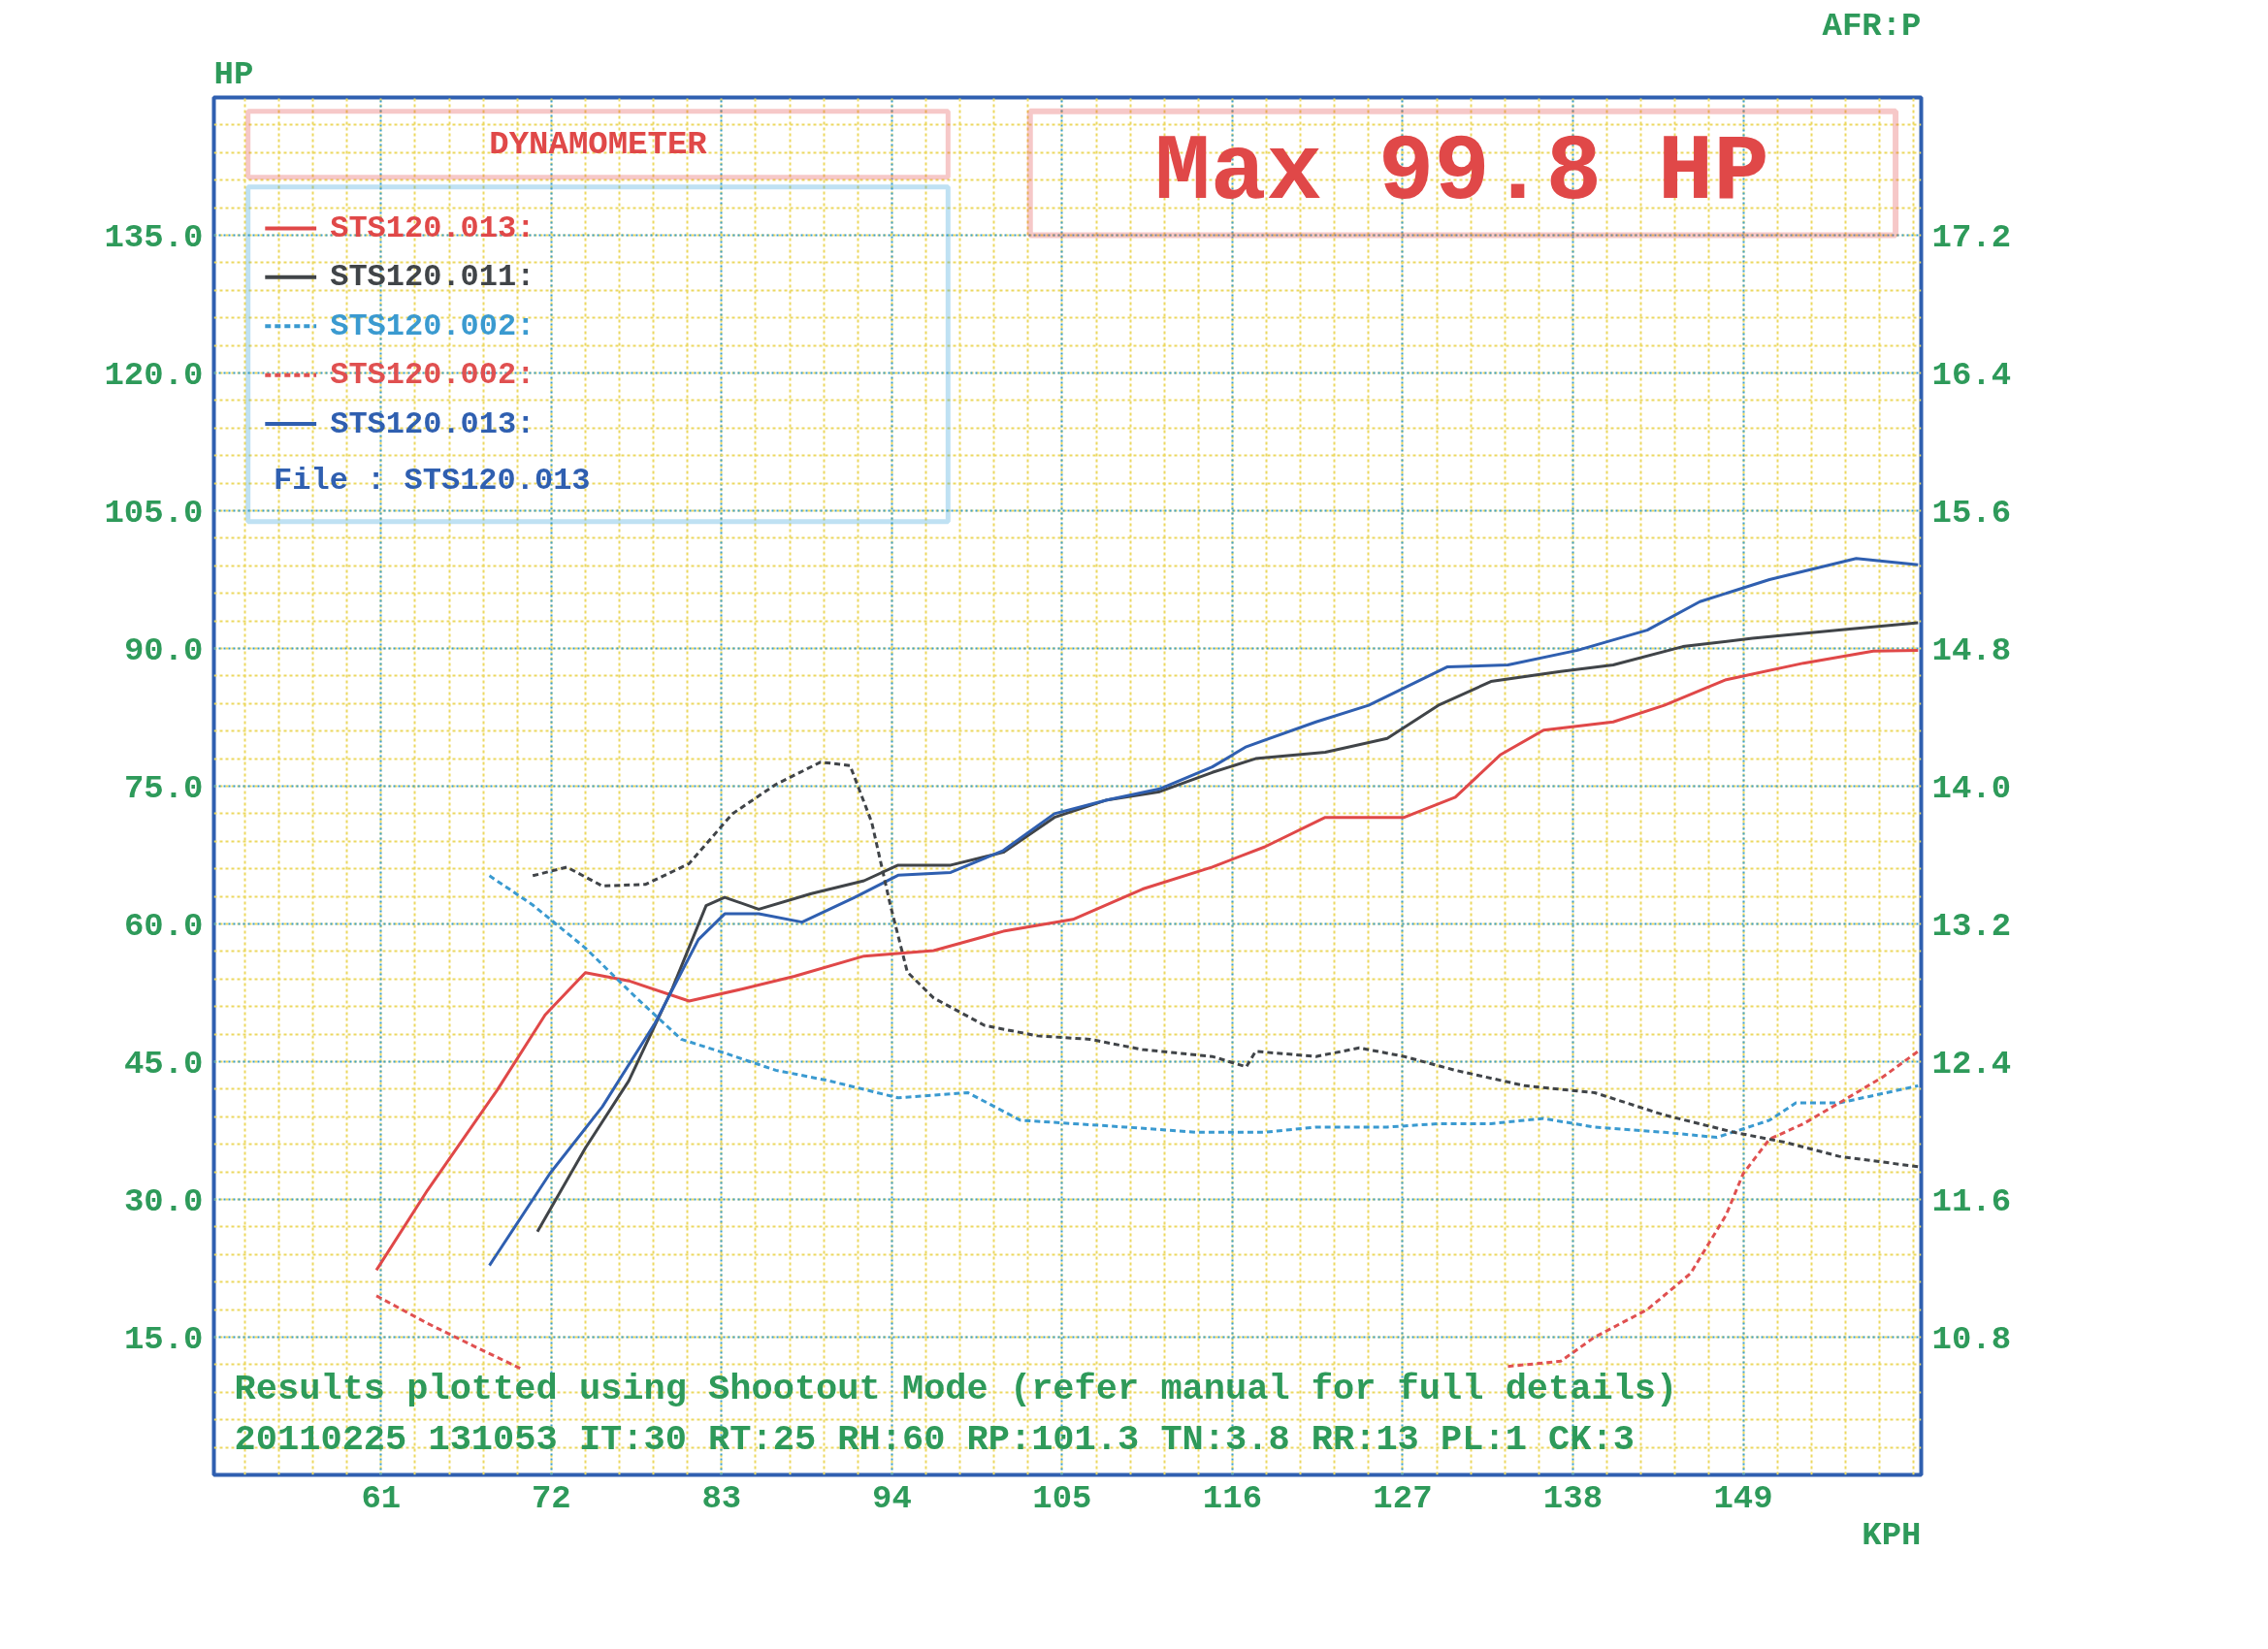 This screenshot has height=1649, width=2268. Describe the element at coordinates (1971, 926) in the screenshot. I see `y2-tick-label: 13.2` at that location.